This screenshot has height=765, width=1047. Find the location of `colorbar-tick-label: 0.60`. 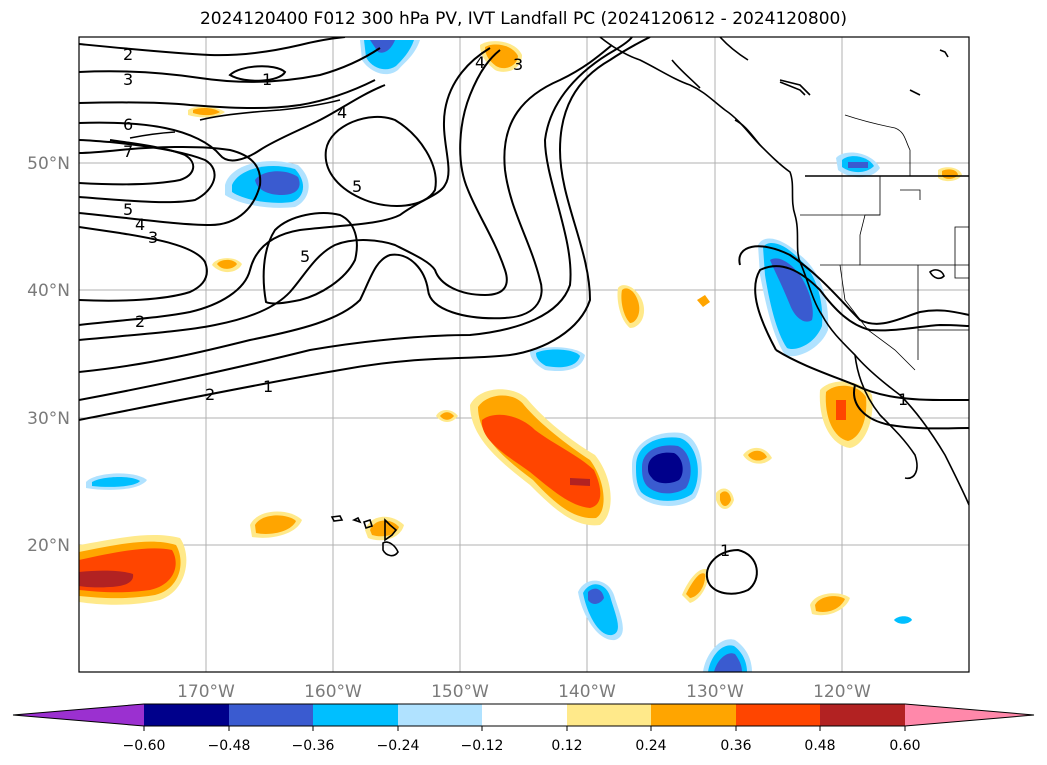

colorbar-tick-label: 0.60 is located at coordinates (904, 746).